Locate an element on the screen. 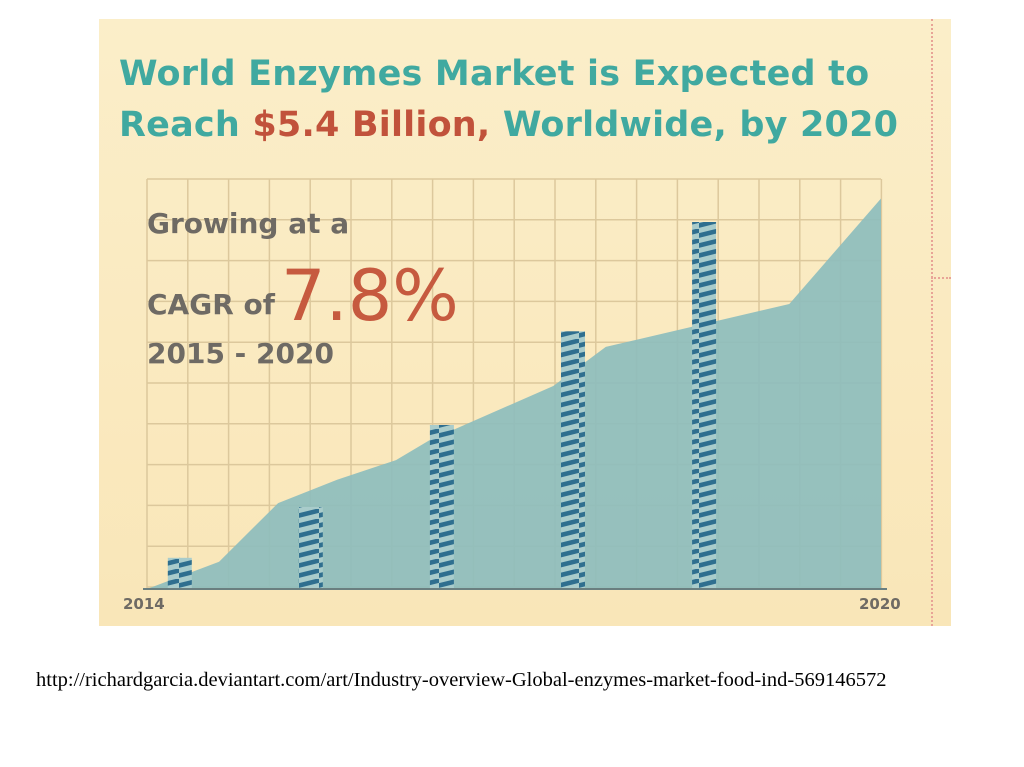 This screenshot has height=767, width=1024. growth-period: 2015 - 2020 is located at coordinates (240, 353).